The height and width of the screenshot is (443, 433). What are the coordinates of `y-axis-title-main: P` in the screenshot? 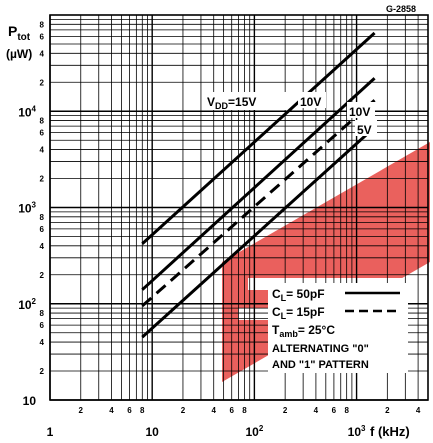 It's located at (12, 31).